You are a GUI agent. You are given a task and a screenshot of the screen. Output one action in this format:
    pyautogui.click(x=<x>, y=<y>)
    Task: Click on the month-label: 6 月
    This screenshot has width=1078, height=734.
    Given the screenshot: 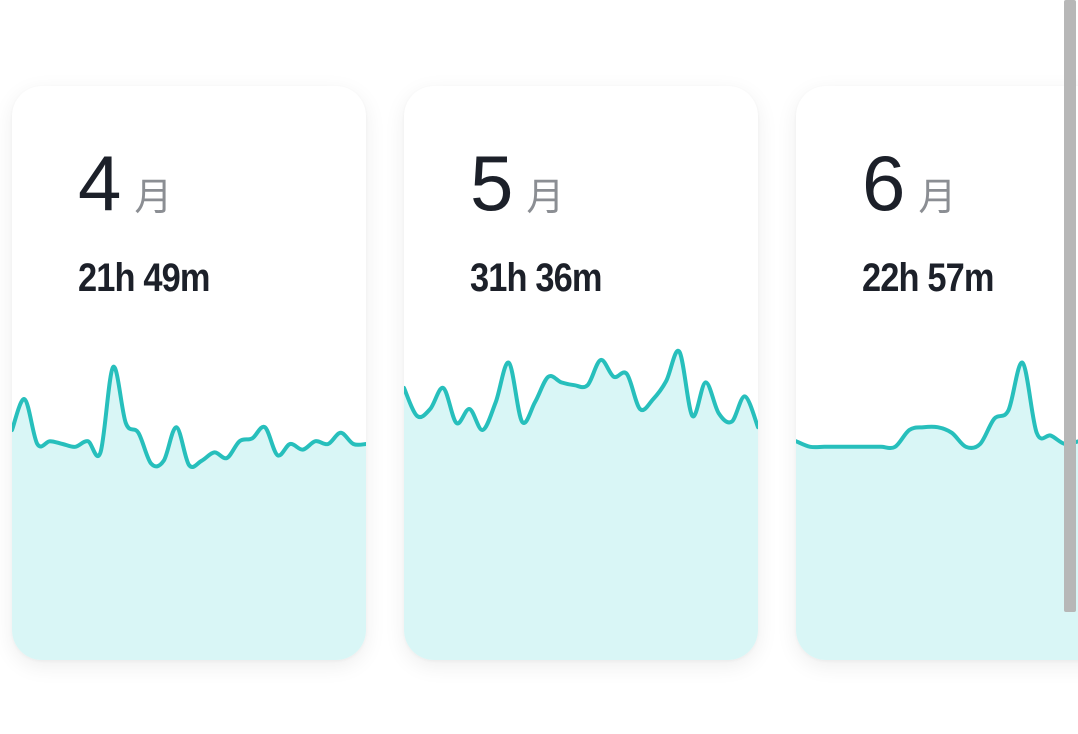 What is the action you would take?
    pyautogui.click(x=909, y=183)
    